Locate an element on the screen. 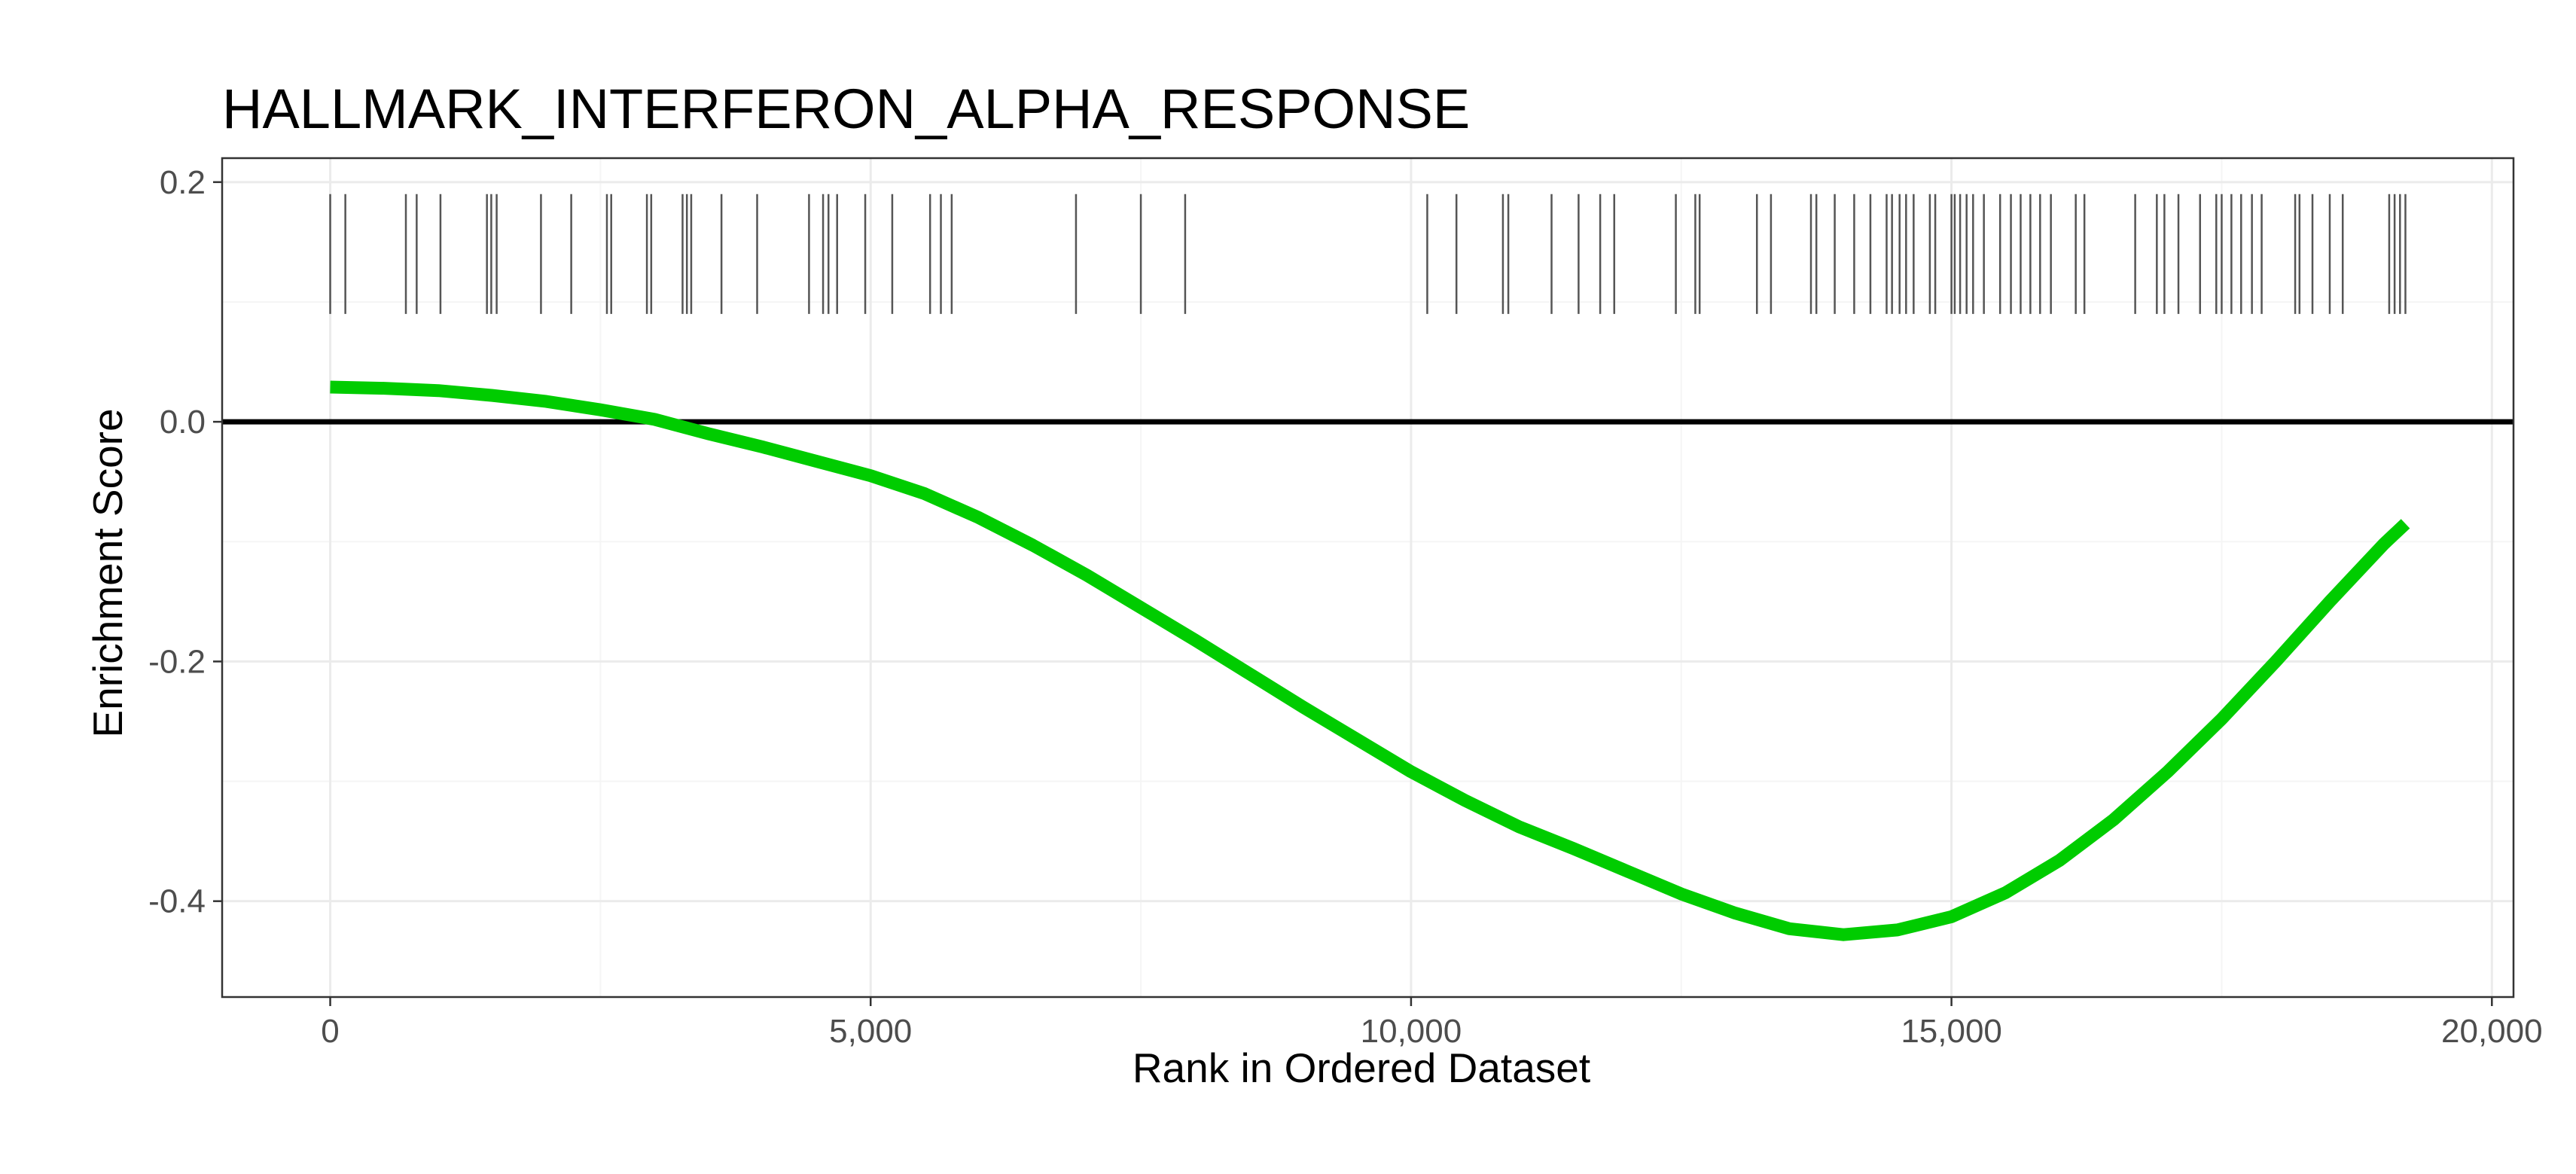 This screenshot has height=1174, width=2576. y-tick-label: -0.2 is located at coordinates (177, 661).